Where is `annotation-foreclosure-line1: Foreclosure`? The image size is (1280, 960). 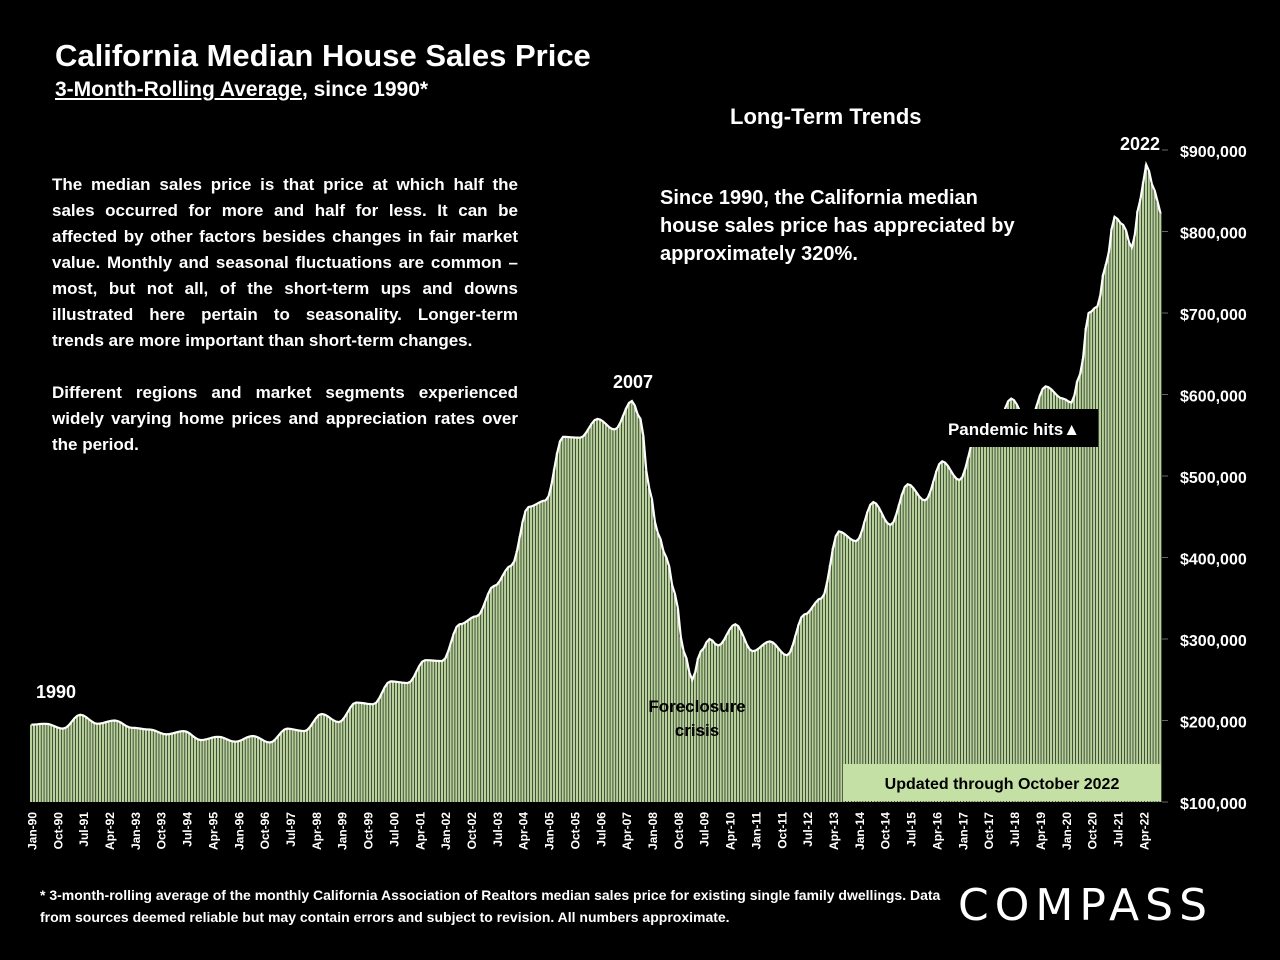 annotation-foreclosure-line1: Foreclosure is located at coordinates (696, 706).